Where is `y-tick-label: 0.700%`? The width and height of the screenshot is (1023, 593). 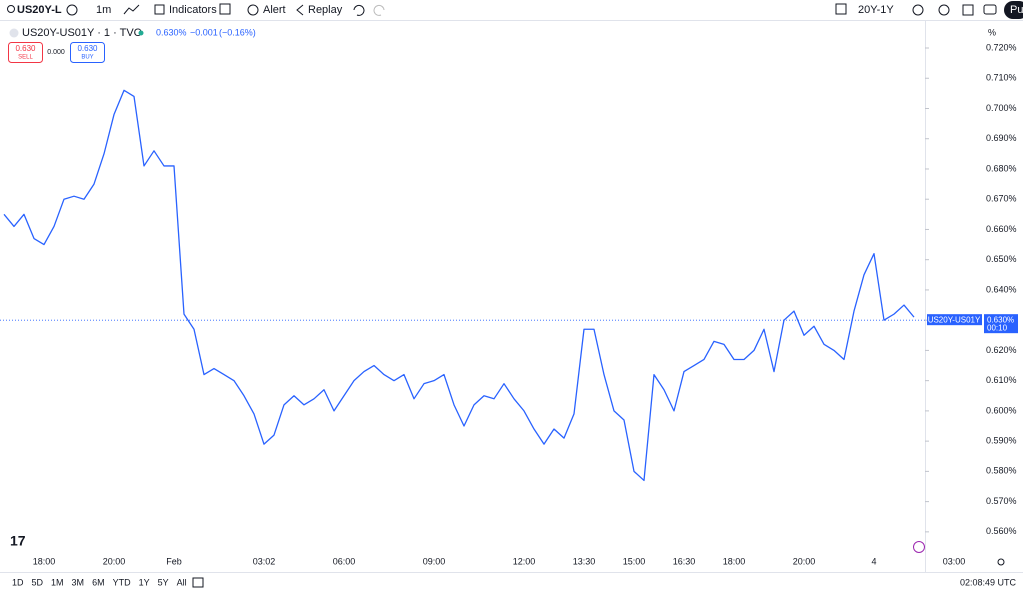 y-tick-label: 0.700% is located at coordinates (1001, 108).